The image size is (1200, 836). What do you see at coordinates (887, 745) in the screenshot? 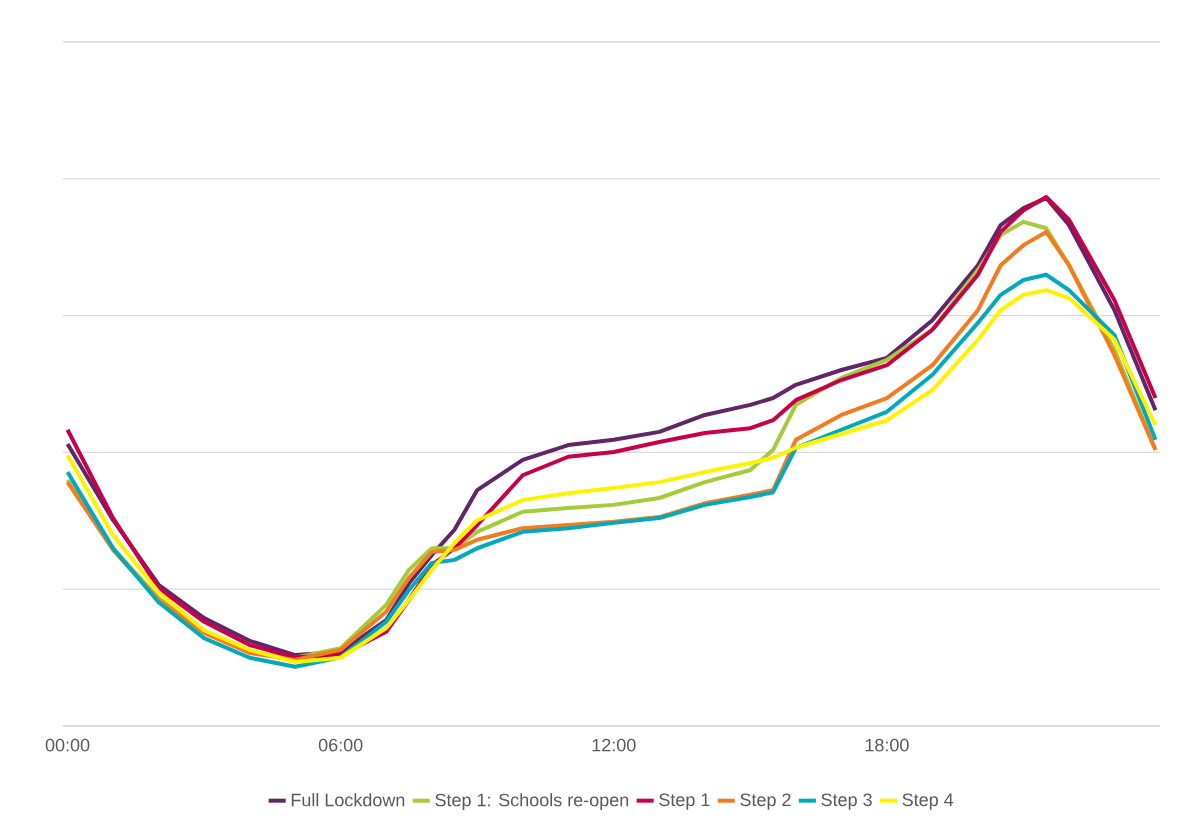
I see `x-tick-label: 18:00` at bounding box center [887, 745].